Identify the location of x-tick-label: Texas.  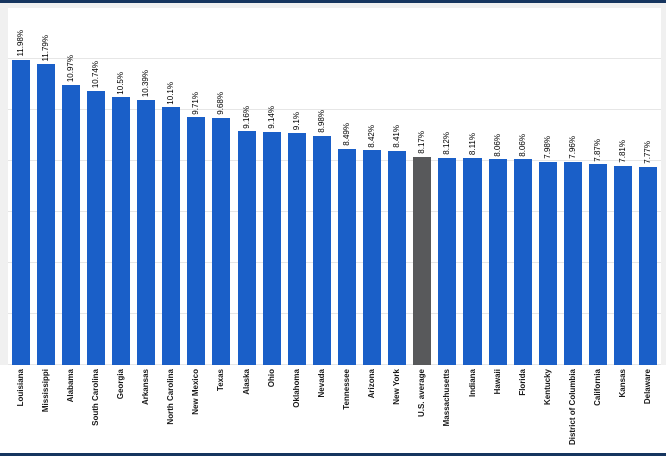
(221, 380).